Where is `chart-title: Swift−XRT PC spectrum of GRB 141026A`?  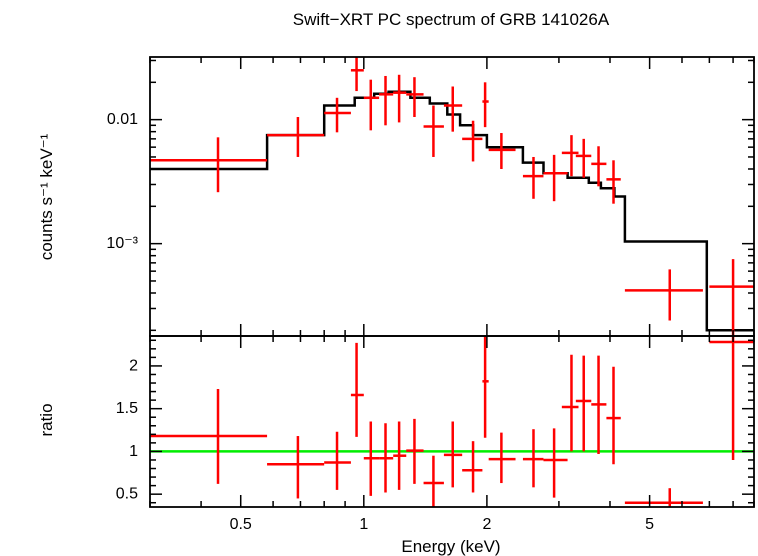 chart-title: Swift−XRT PC spectrum of GRB 141026A is located at coordinates (451, 19).